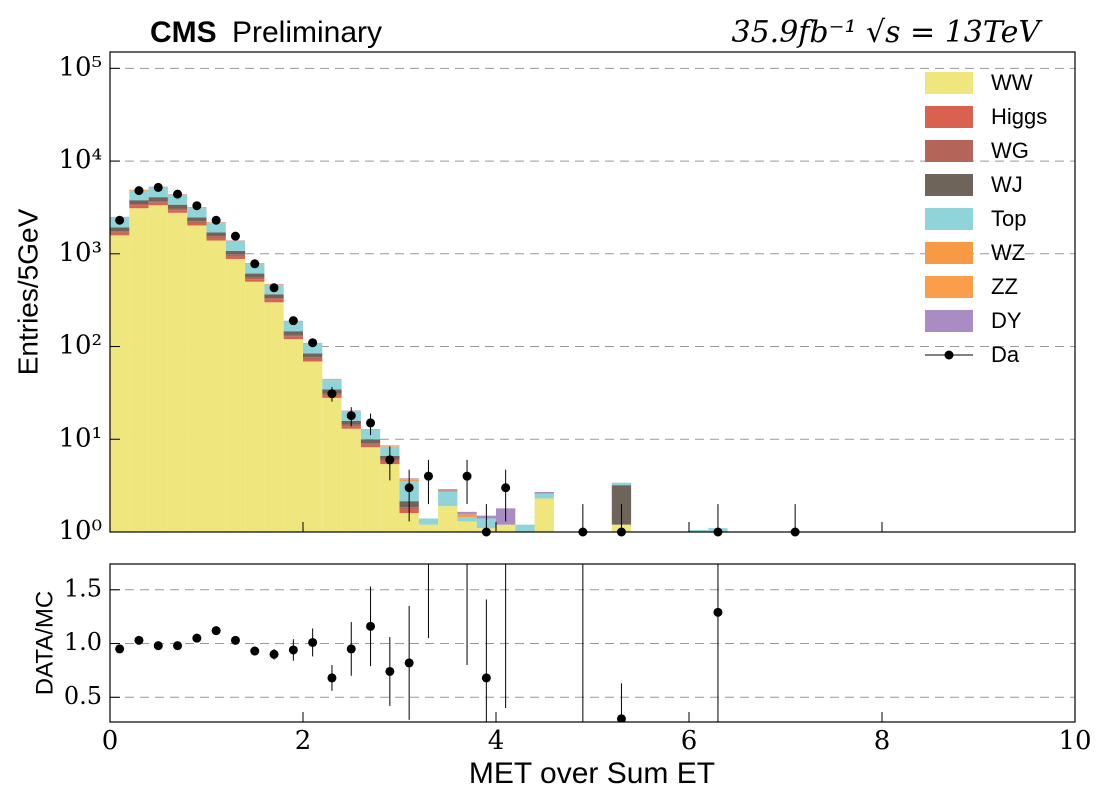 The width and height of the screenshot is (1100, 800). I want to click on y-tick-label: 10⁴, so click(80, 160).